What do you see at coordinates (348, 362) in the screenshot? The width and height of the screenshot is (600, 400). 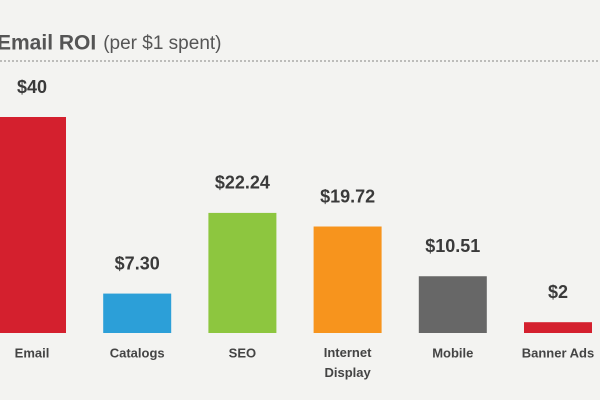 I see `x-tick-label: Internet Display` at bounding box center [348, 362].